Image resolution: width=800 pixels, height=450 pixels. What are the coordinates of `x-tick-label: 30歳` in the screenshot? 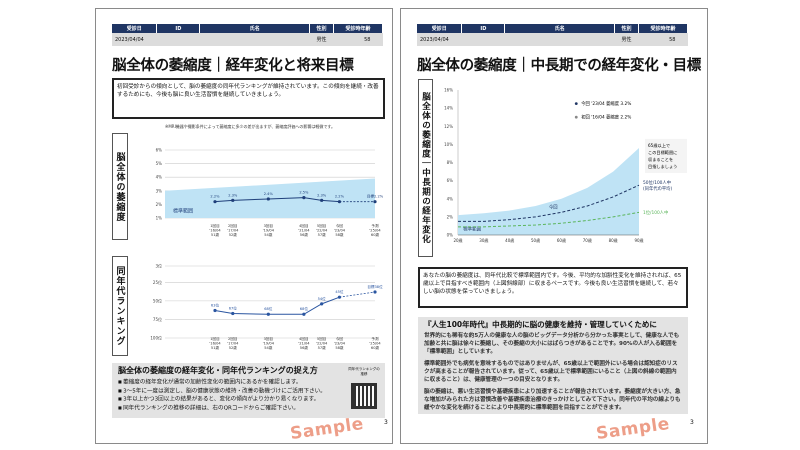 It's located at (483, 240).